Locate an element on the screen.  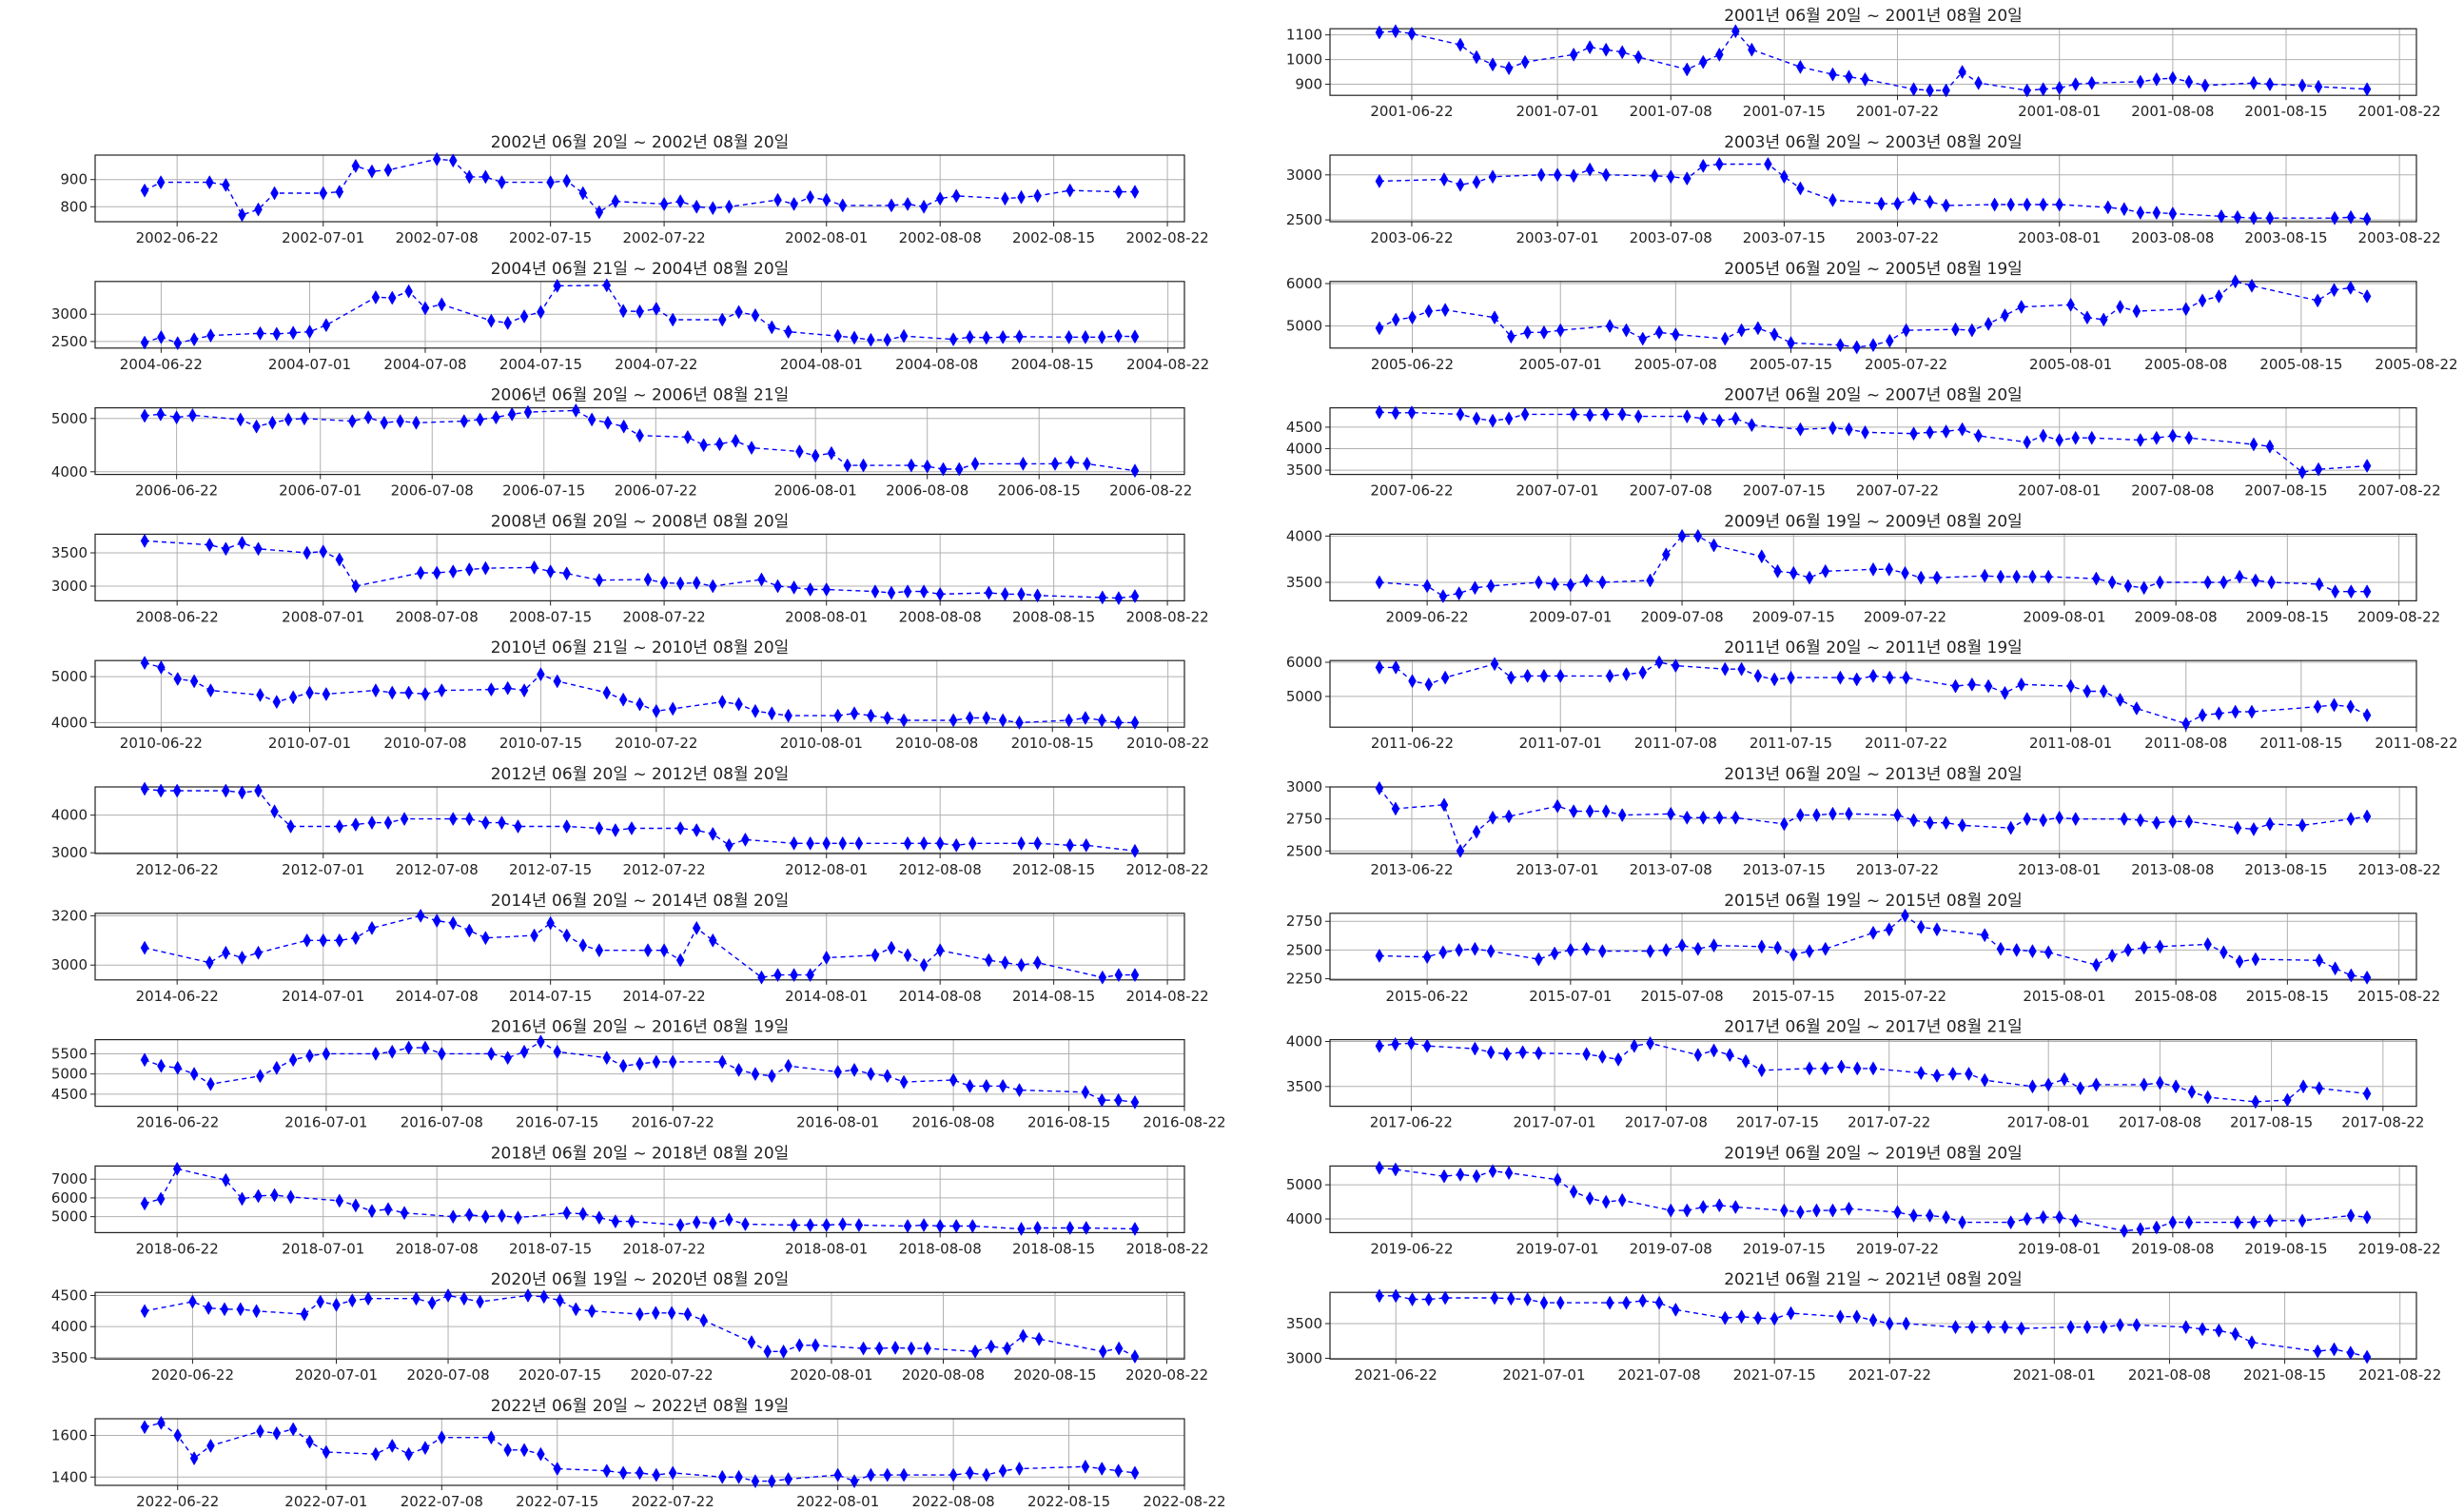
y-tick-label: 3500 is located at coordinates (1304, 1323).